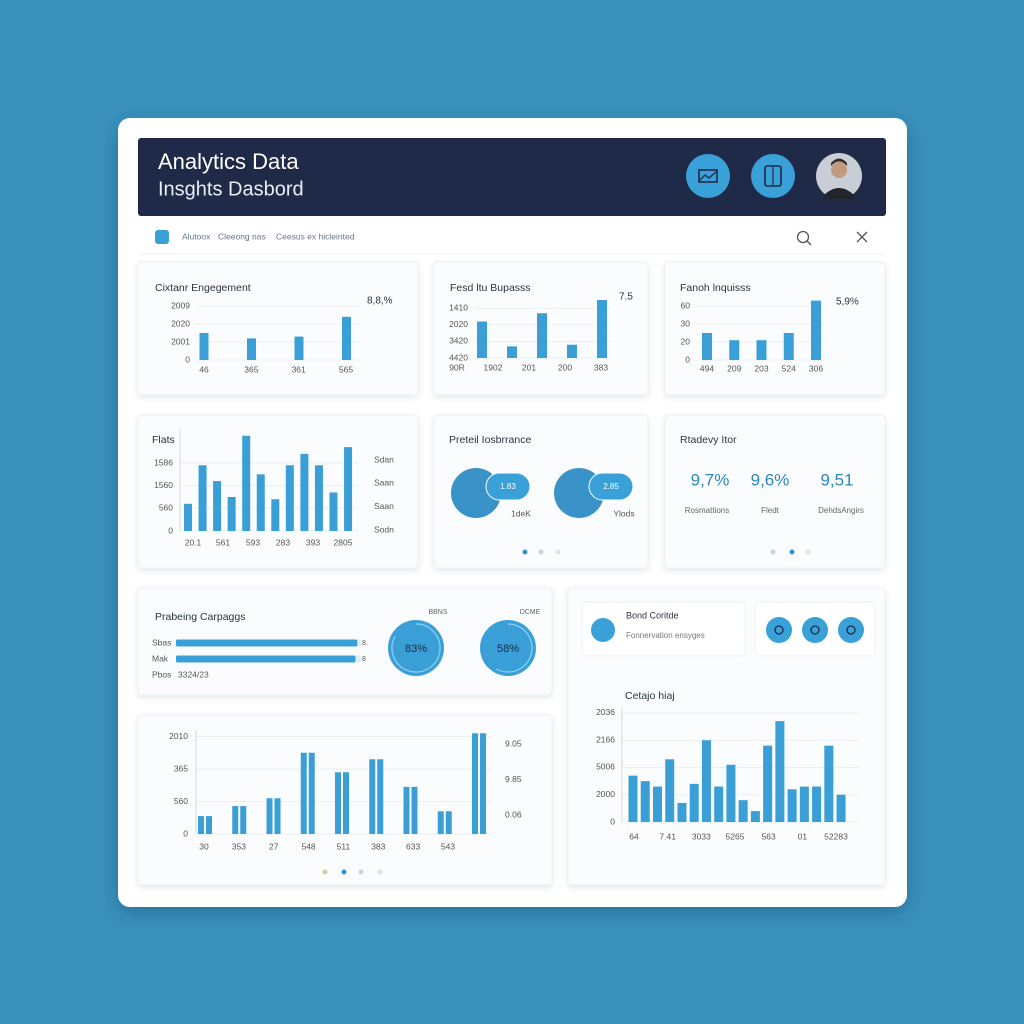 The image size is (1024, 1024). What do you see at coordinates (839, 176) in the screenshot?
I see `avatar` at bounding box center [839, 176].